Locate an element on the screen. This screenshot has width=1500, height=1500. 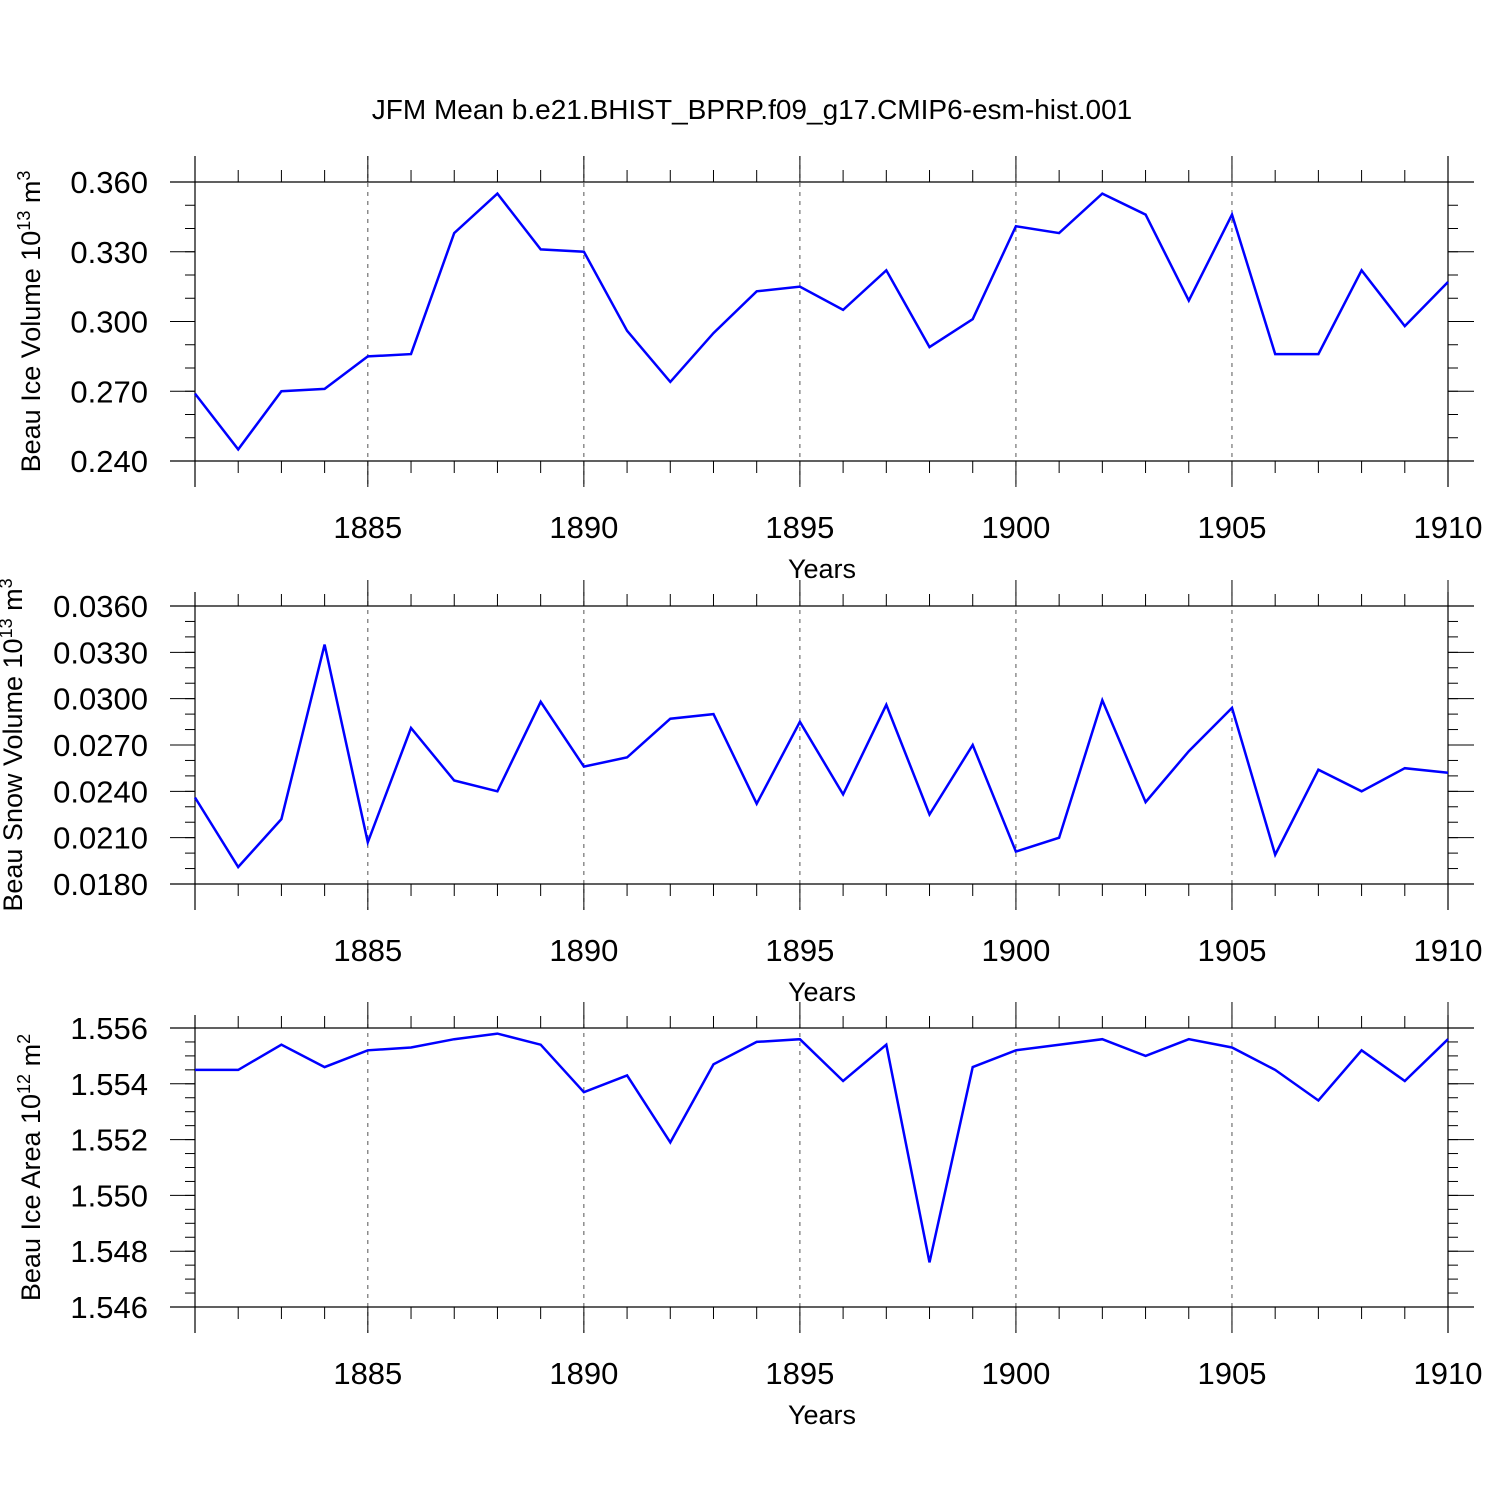
y-axis-title: Beau Snow Volume 1013 m3 is located at coordinates (14, 744).